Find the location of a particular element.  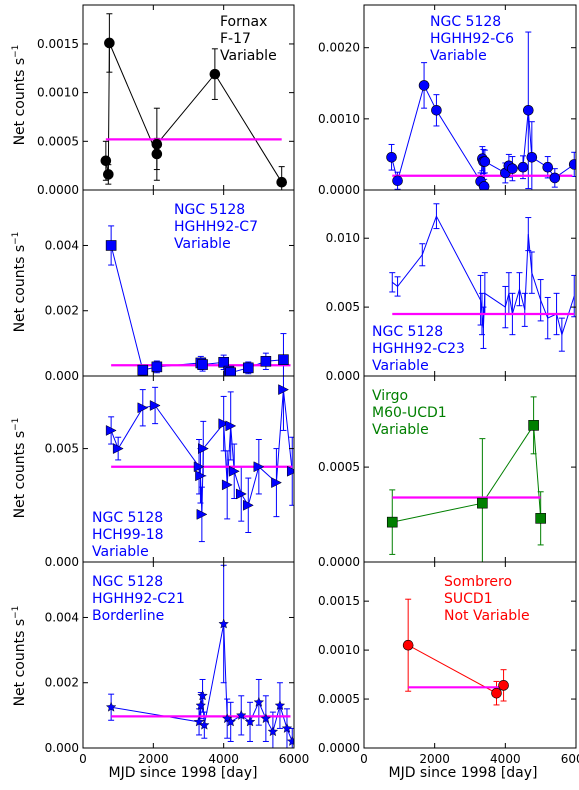

x-tick-label: 4000 is located at coordinates (505, 759).